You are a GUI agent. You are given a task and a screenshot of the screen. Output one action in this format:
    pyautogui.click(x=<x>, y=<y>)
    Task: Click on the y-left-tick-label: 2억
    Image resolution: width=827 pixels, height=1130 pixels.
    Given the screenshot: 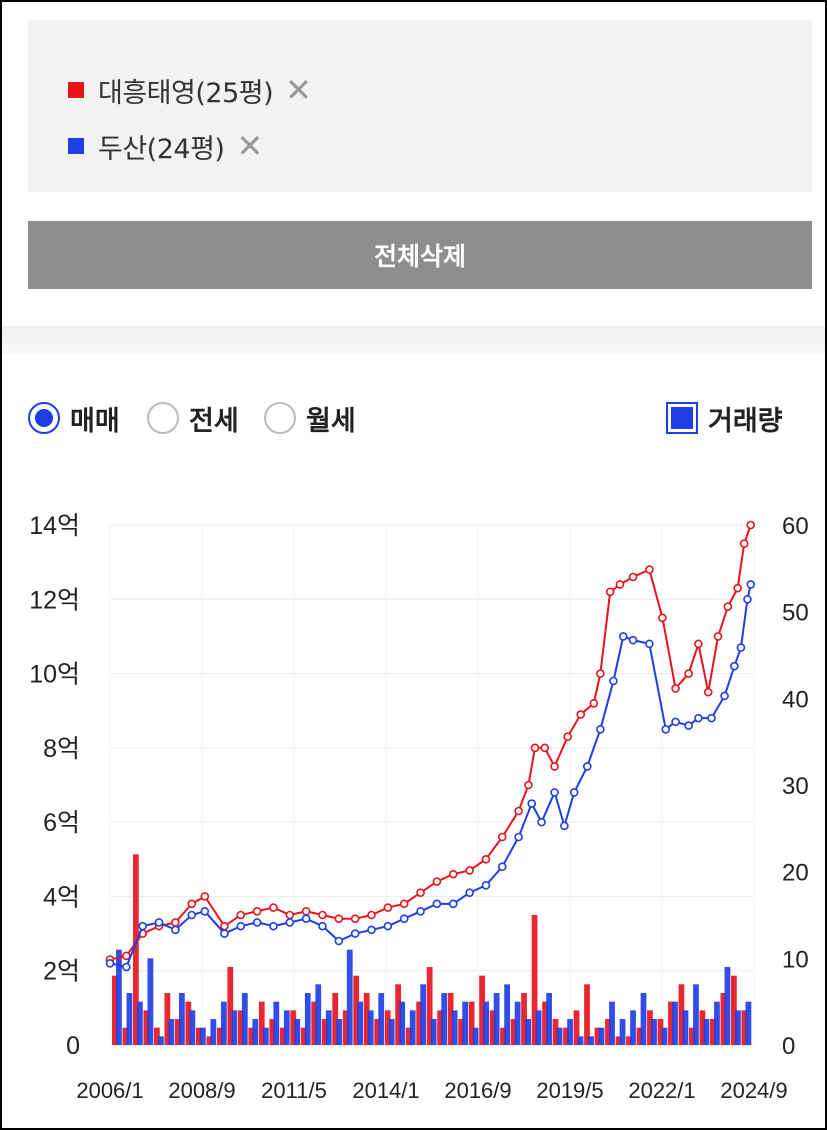 What is the action you would take?
    pyautogui.click(x=61, y=972)
    